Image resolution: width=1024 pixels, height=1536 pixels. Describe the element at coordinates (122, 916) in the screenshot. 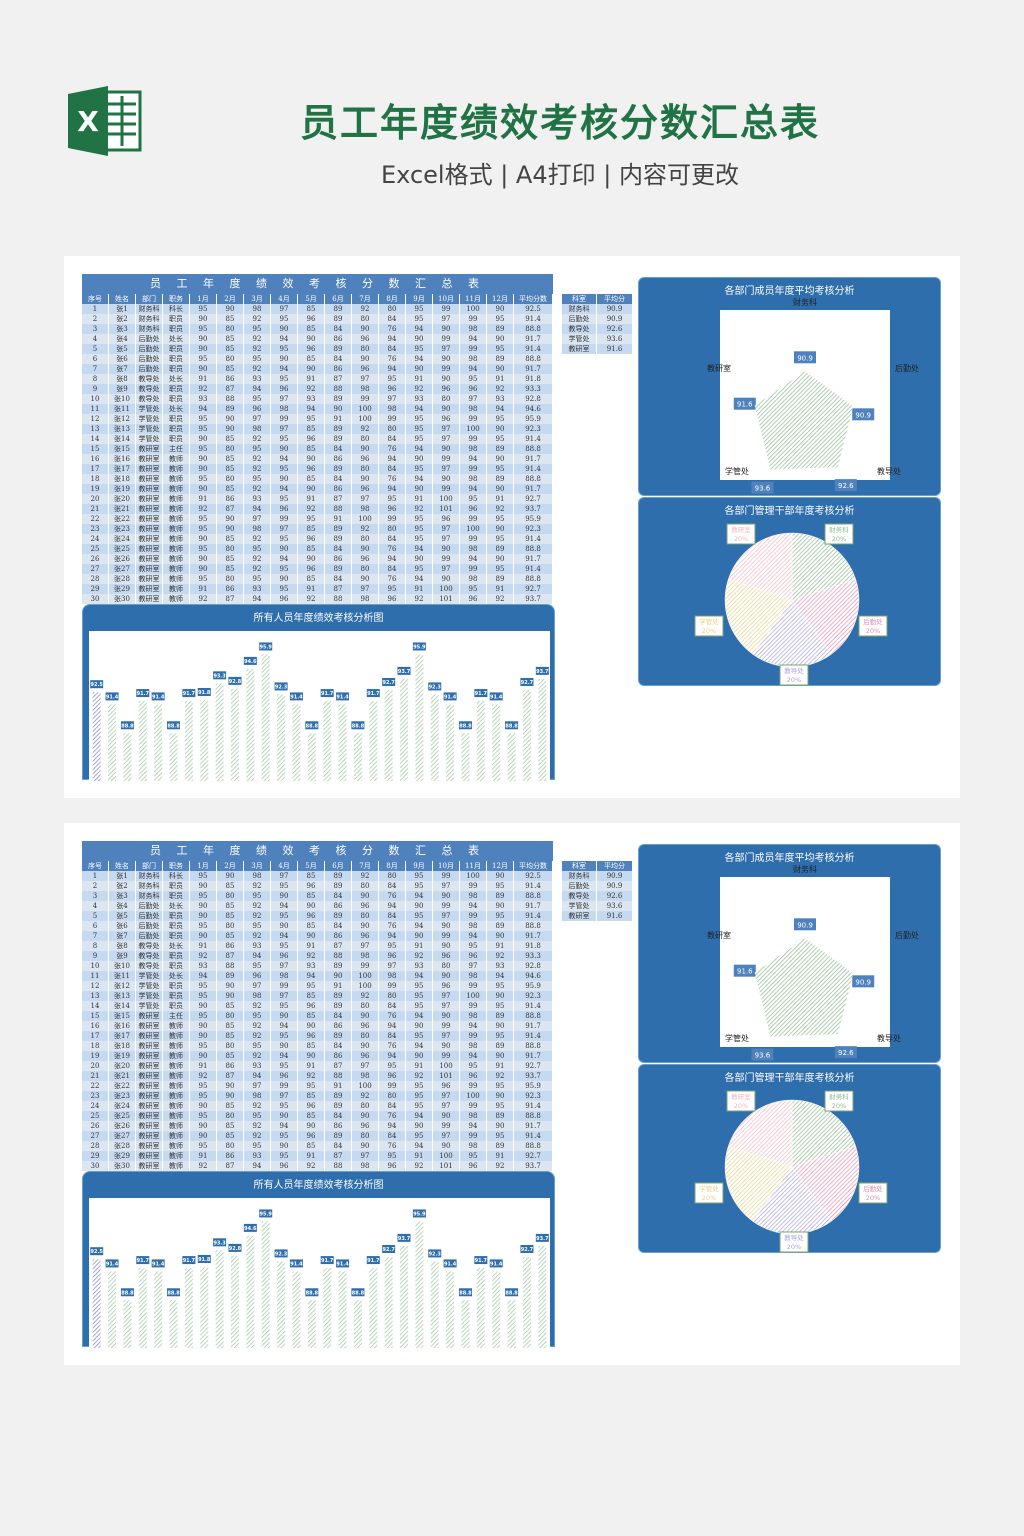

I see `table-cell: 张5` at that location.